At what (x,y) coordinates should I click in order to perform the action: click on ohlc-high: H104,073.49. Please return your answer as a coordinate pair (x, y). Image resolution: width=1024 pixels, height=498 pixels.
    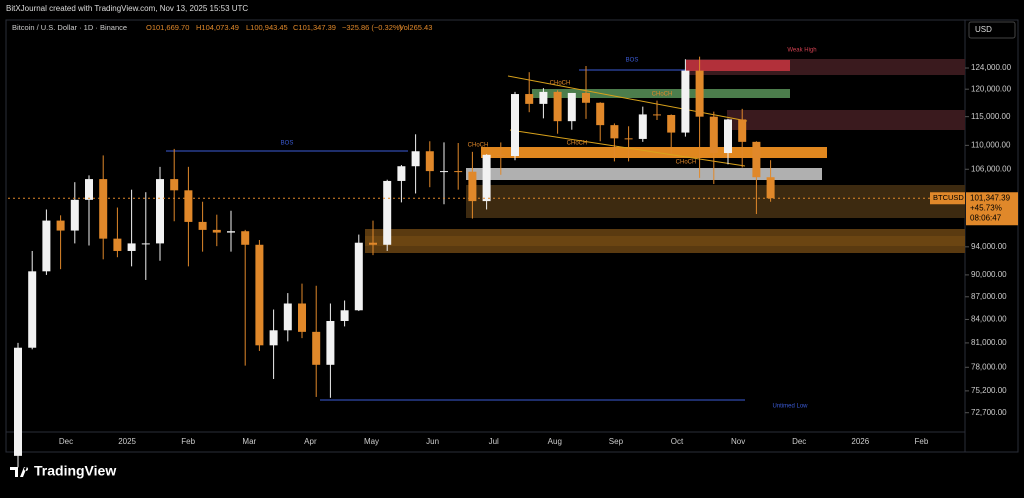
    Looking at the image, I should click on (217, 27).